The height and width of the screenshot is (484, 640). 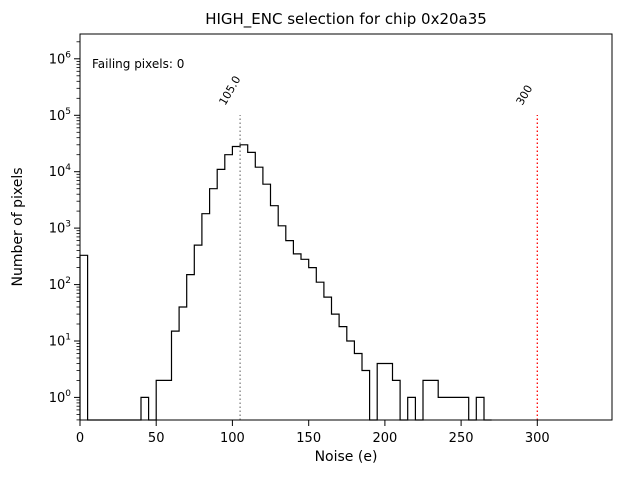 What do you see at coordinates (537, 438) in the screenshot?
I see `x-tick-label: 300` at bounding box center [537, 438].